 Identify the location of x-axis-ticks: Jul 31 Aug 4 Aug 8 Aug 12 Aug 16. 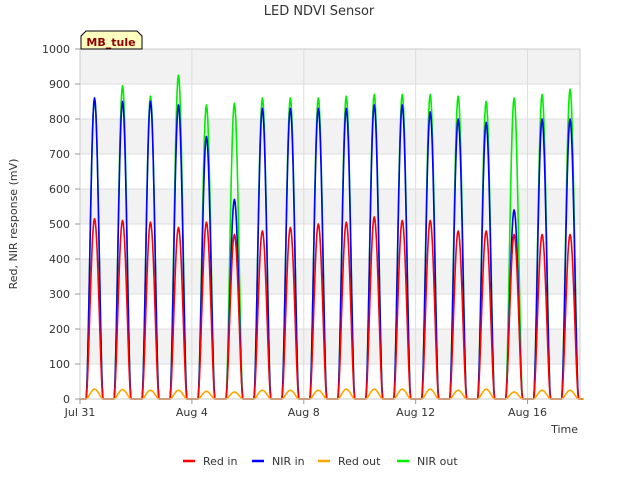
(305, 409).